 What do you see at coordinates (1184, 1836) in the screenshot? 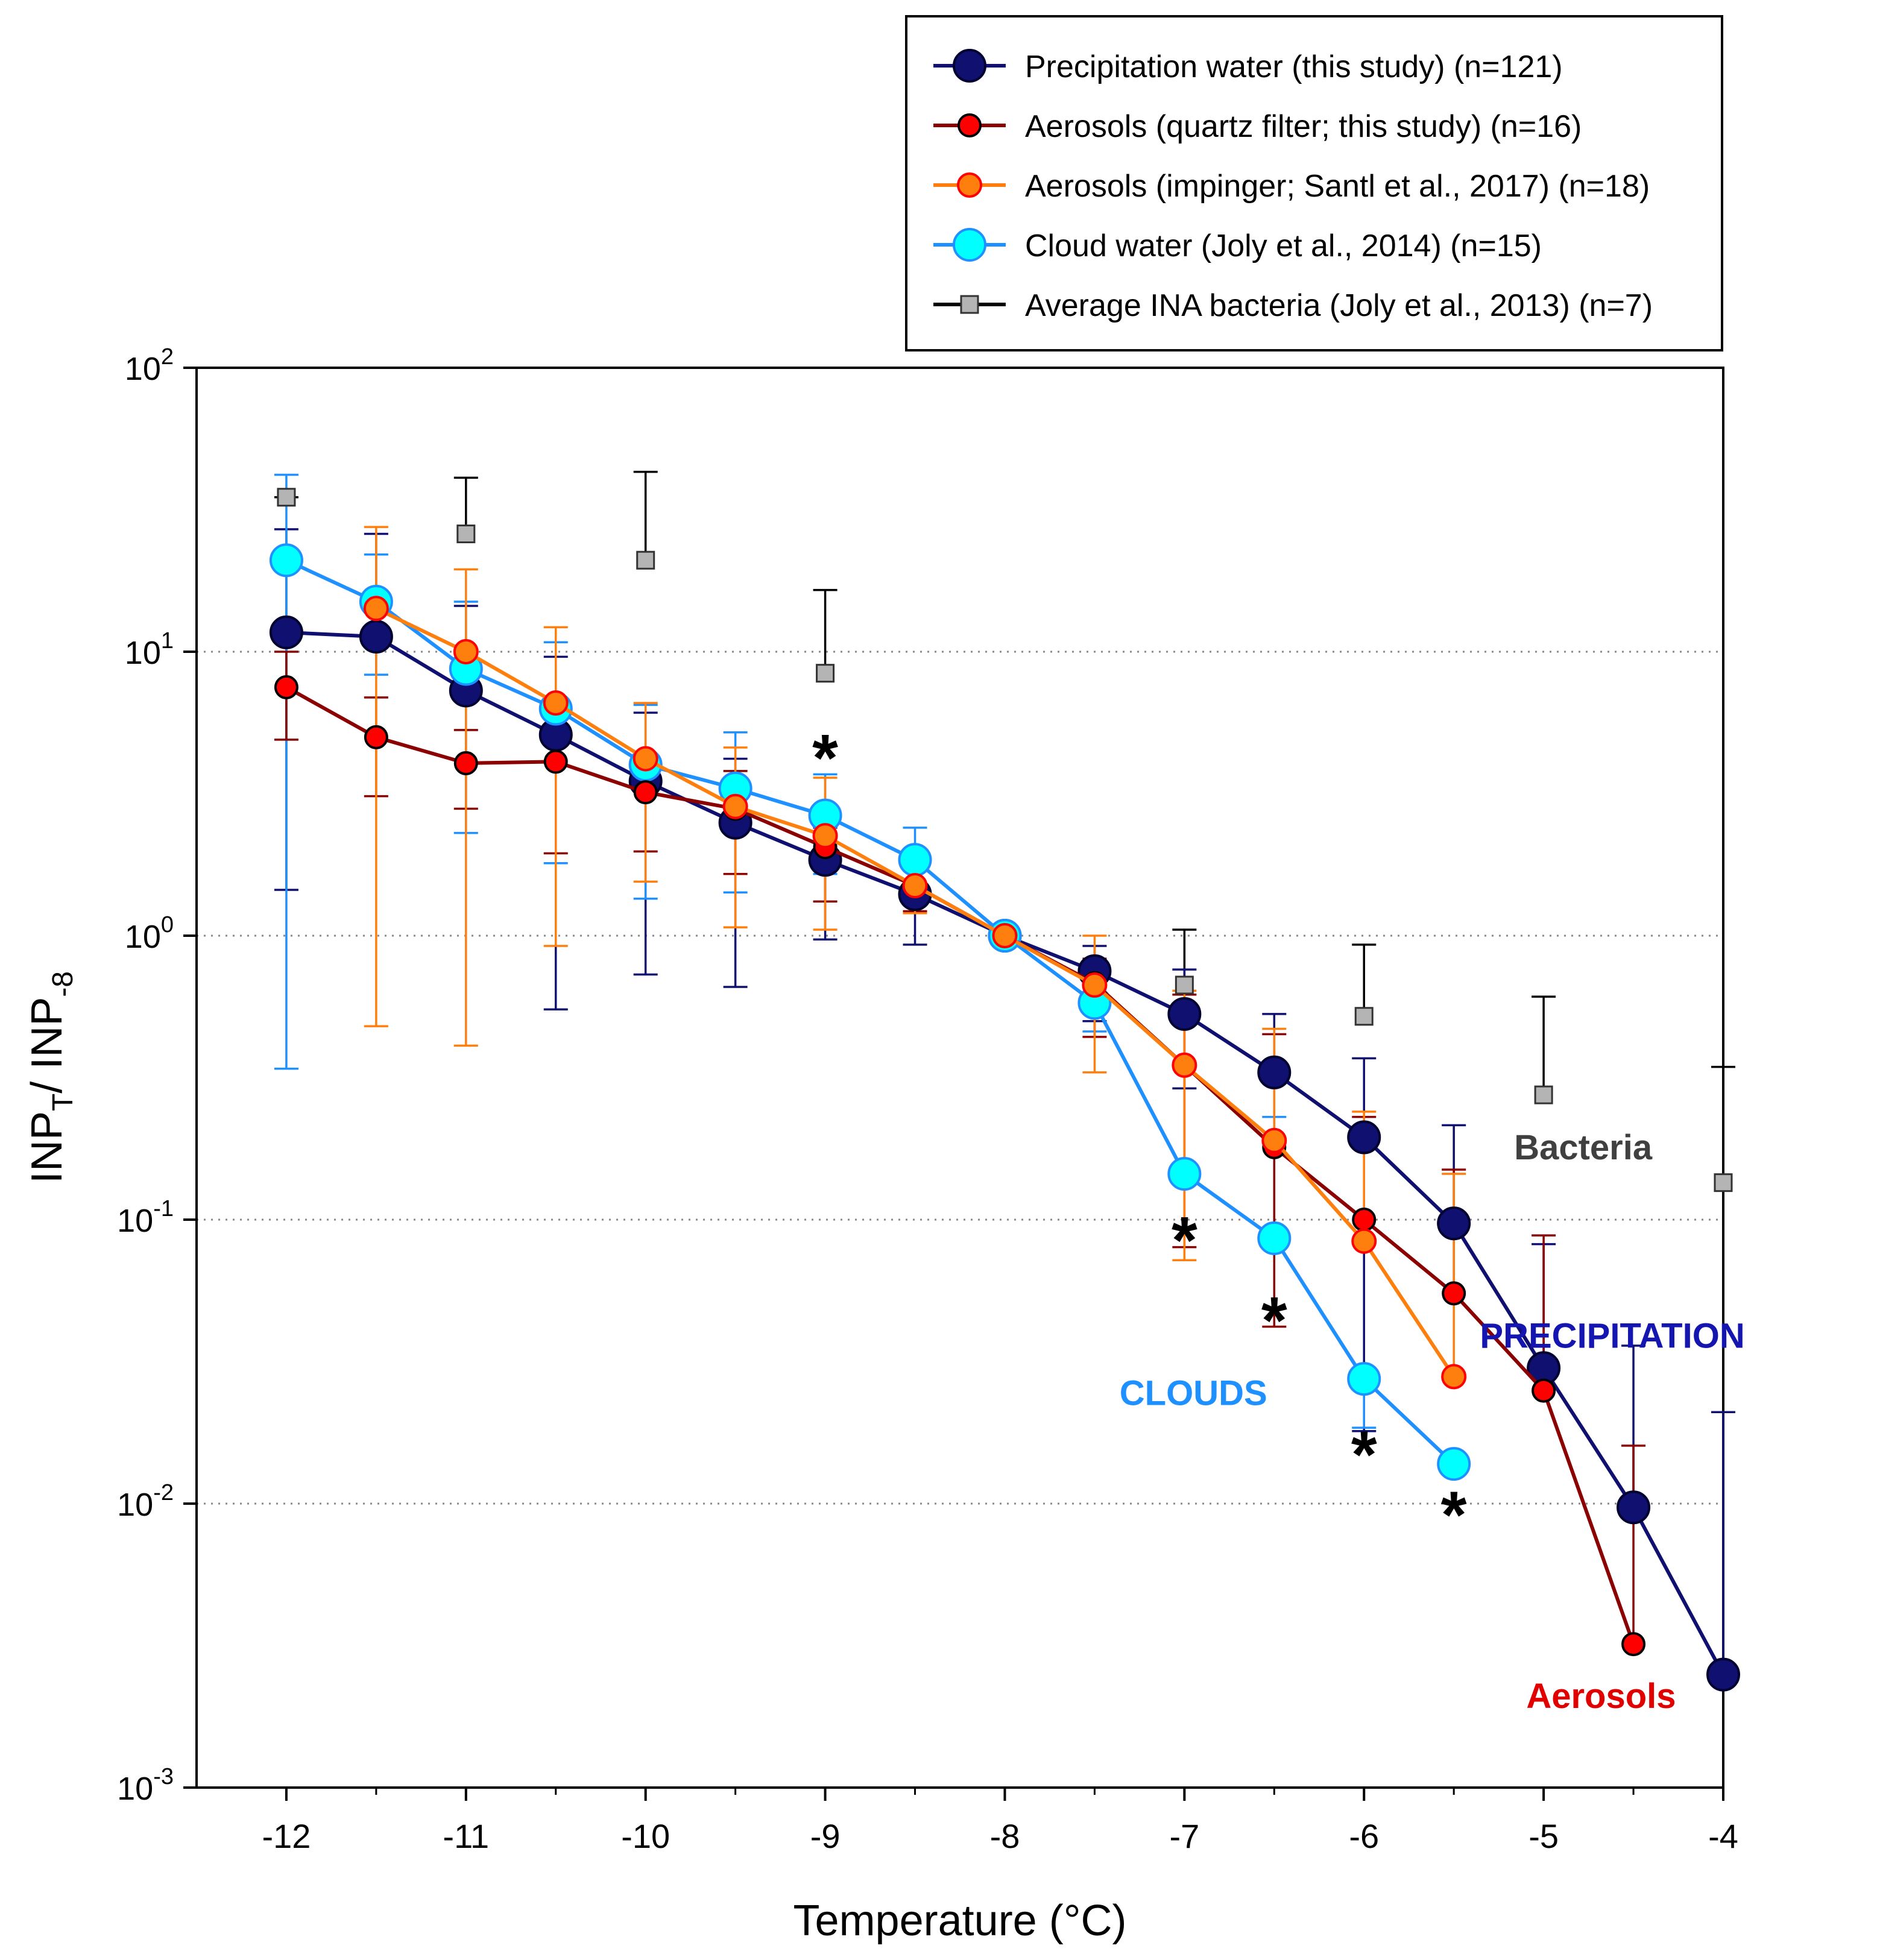
I see `x-tick-label: -7` at bounding box center [1184, 1836].